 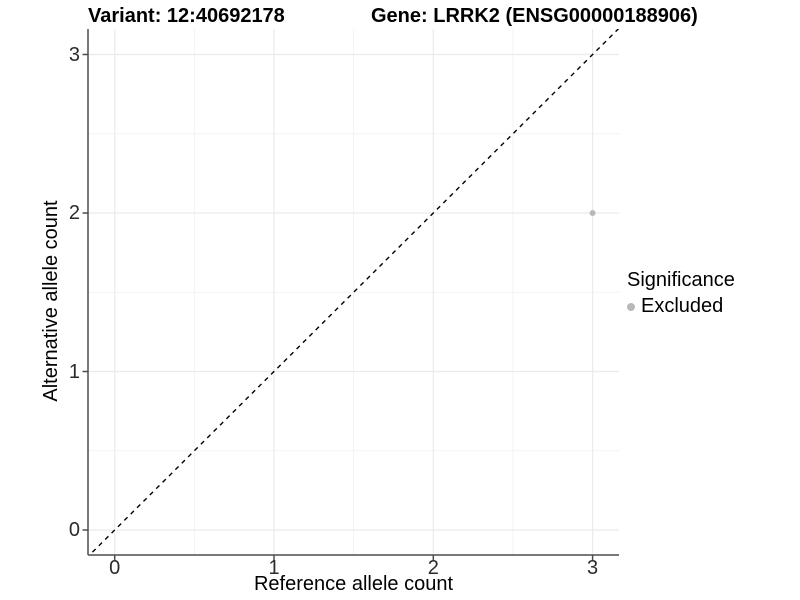 What do you see at coordinates (534, 16) in the screenshot?
I see `gene-title: Gene: LRRK2 (ENSG00000188906)` at bounding box center [534, 16].